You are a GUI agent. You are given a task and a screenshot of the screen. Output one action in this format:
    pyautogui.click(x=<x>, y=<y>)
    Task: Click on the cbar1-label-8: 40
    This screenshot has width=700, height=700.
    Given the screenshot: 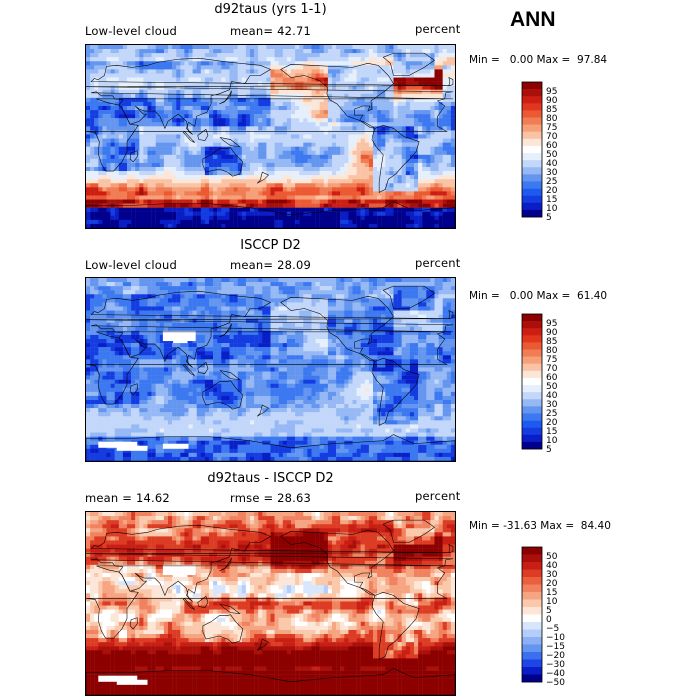 What is the action you would take?
    pyautogui.click(x=552, y=164)
    